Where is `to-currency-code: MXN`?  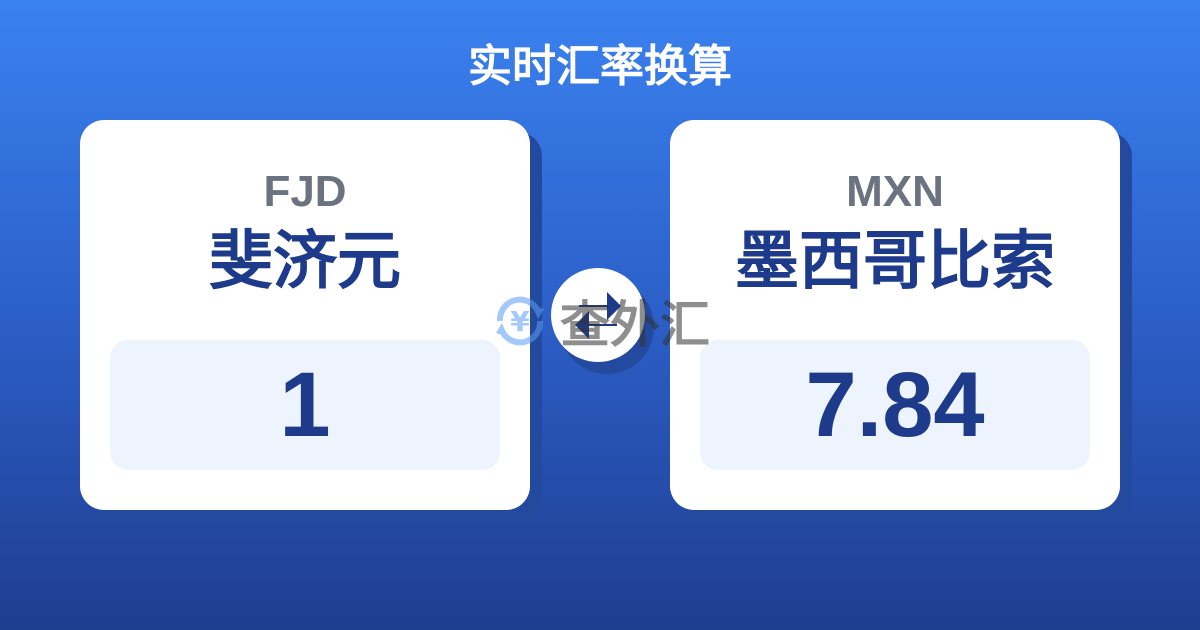
to-currency-code: MXN is located at coordinates (895, 191).